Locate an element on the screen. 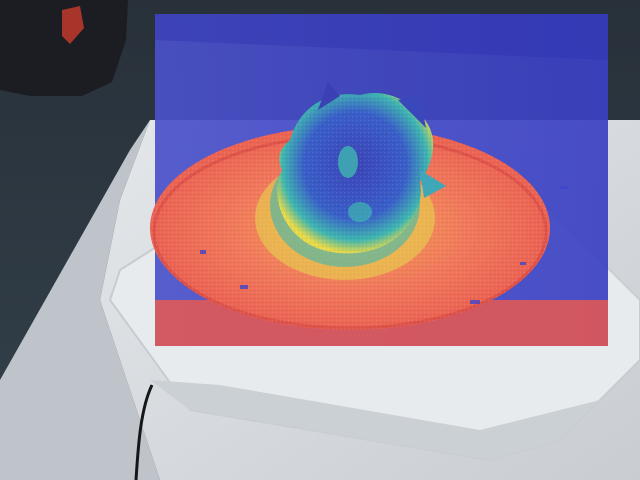 Image resolution: width=640 pixels, height=480 pixels. depth-object-highlight is located at coordinates (348, 162).